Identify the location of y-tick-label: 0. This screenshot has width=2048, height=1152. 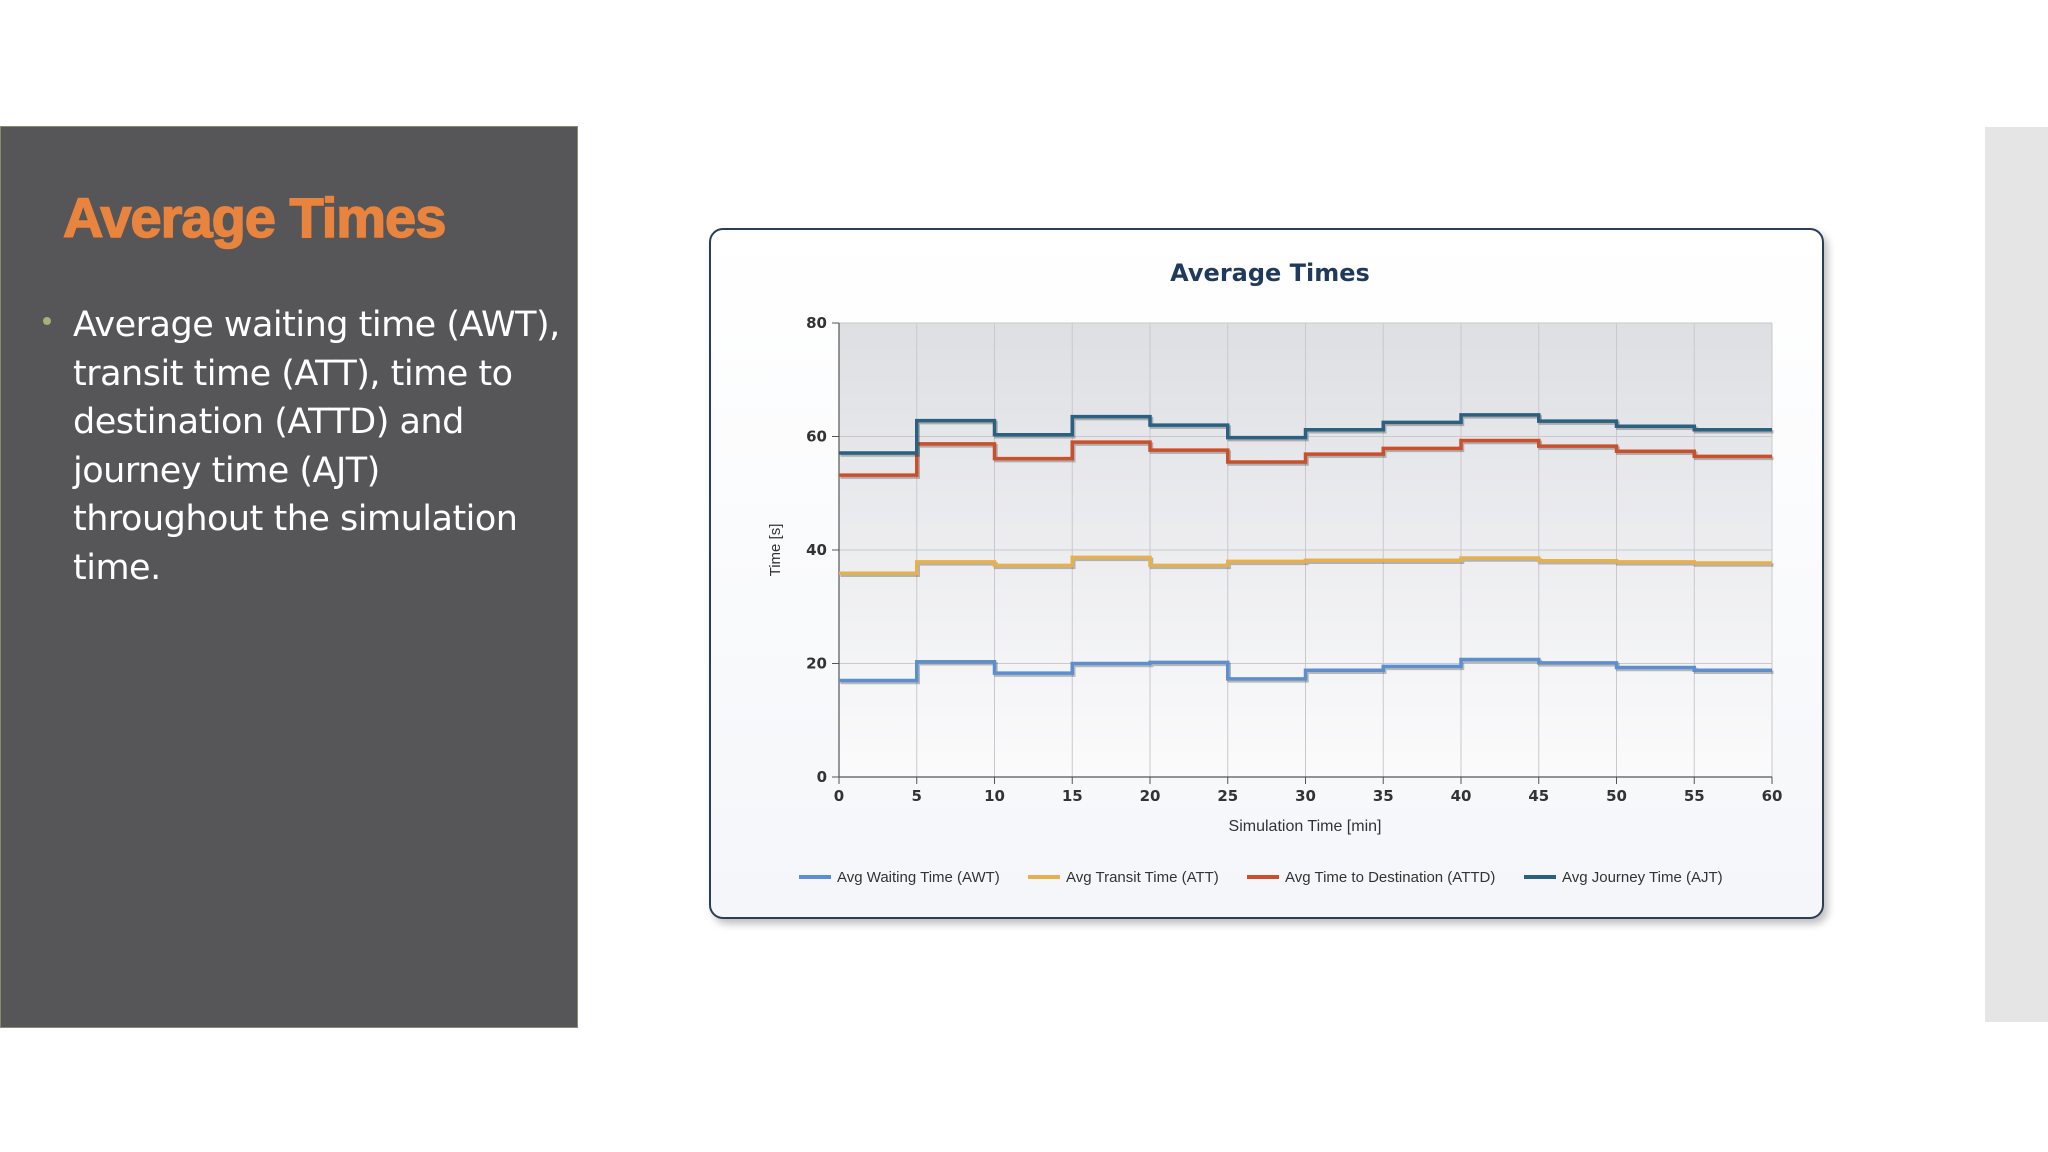
(822, 777).